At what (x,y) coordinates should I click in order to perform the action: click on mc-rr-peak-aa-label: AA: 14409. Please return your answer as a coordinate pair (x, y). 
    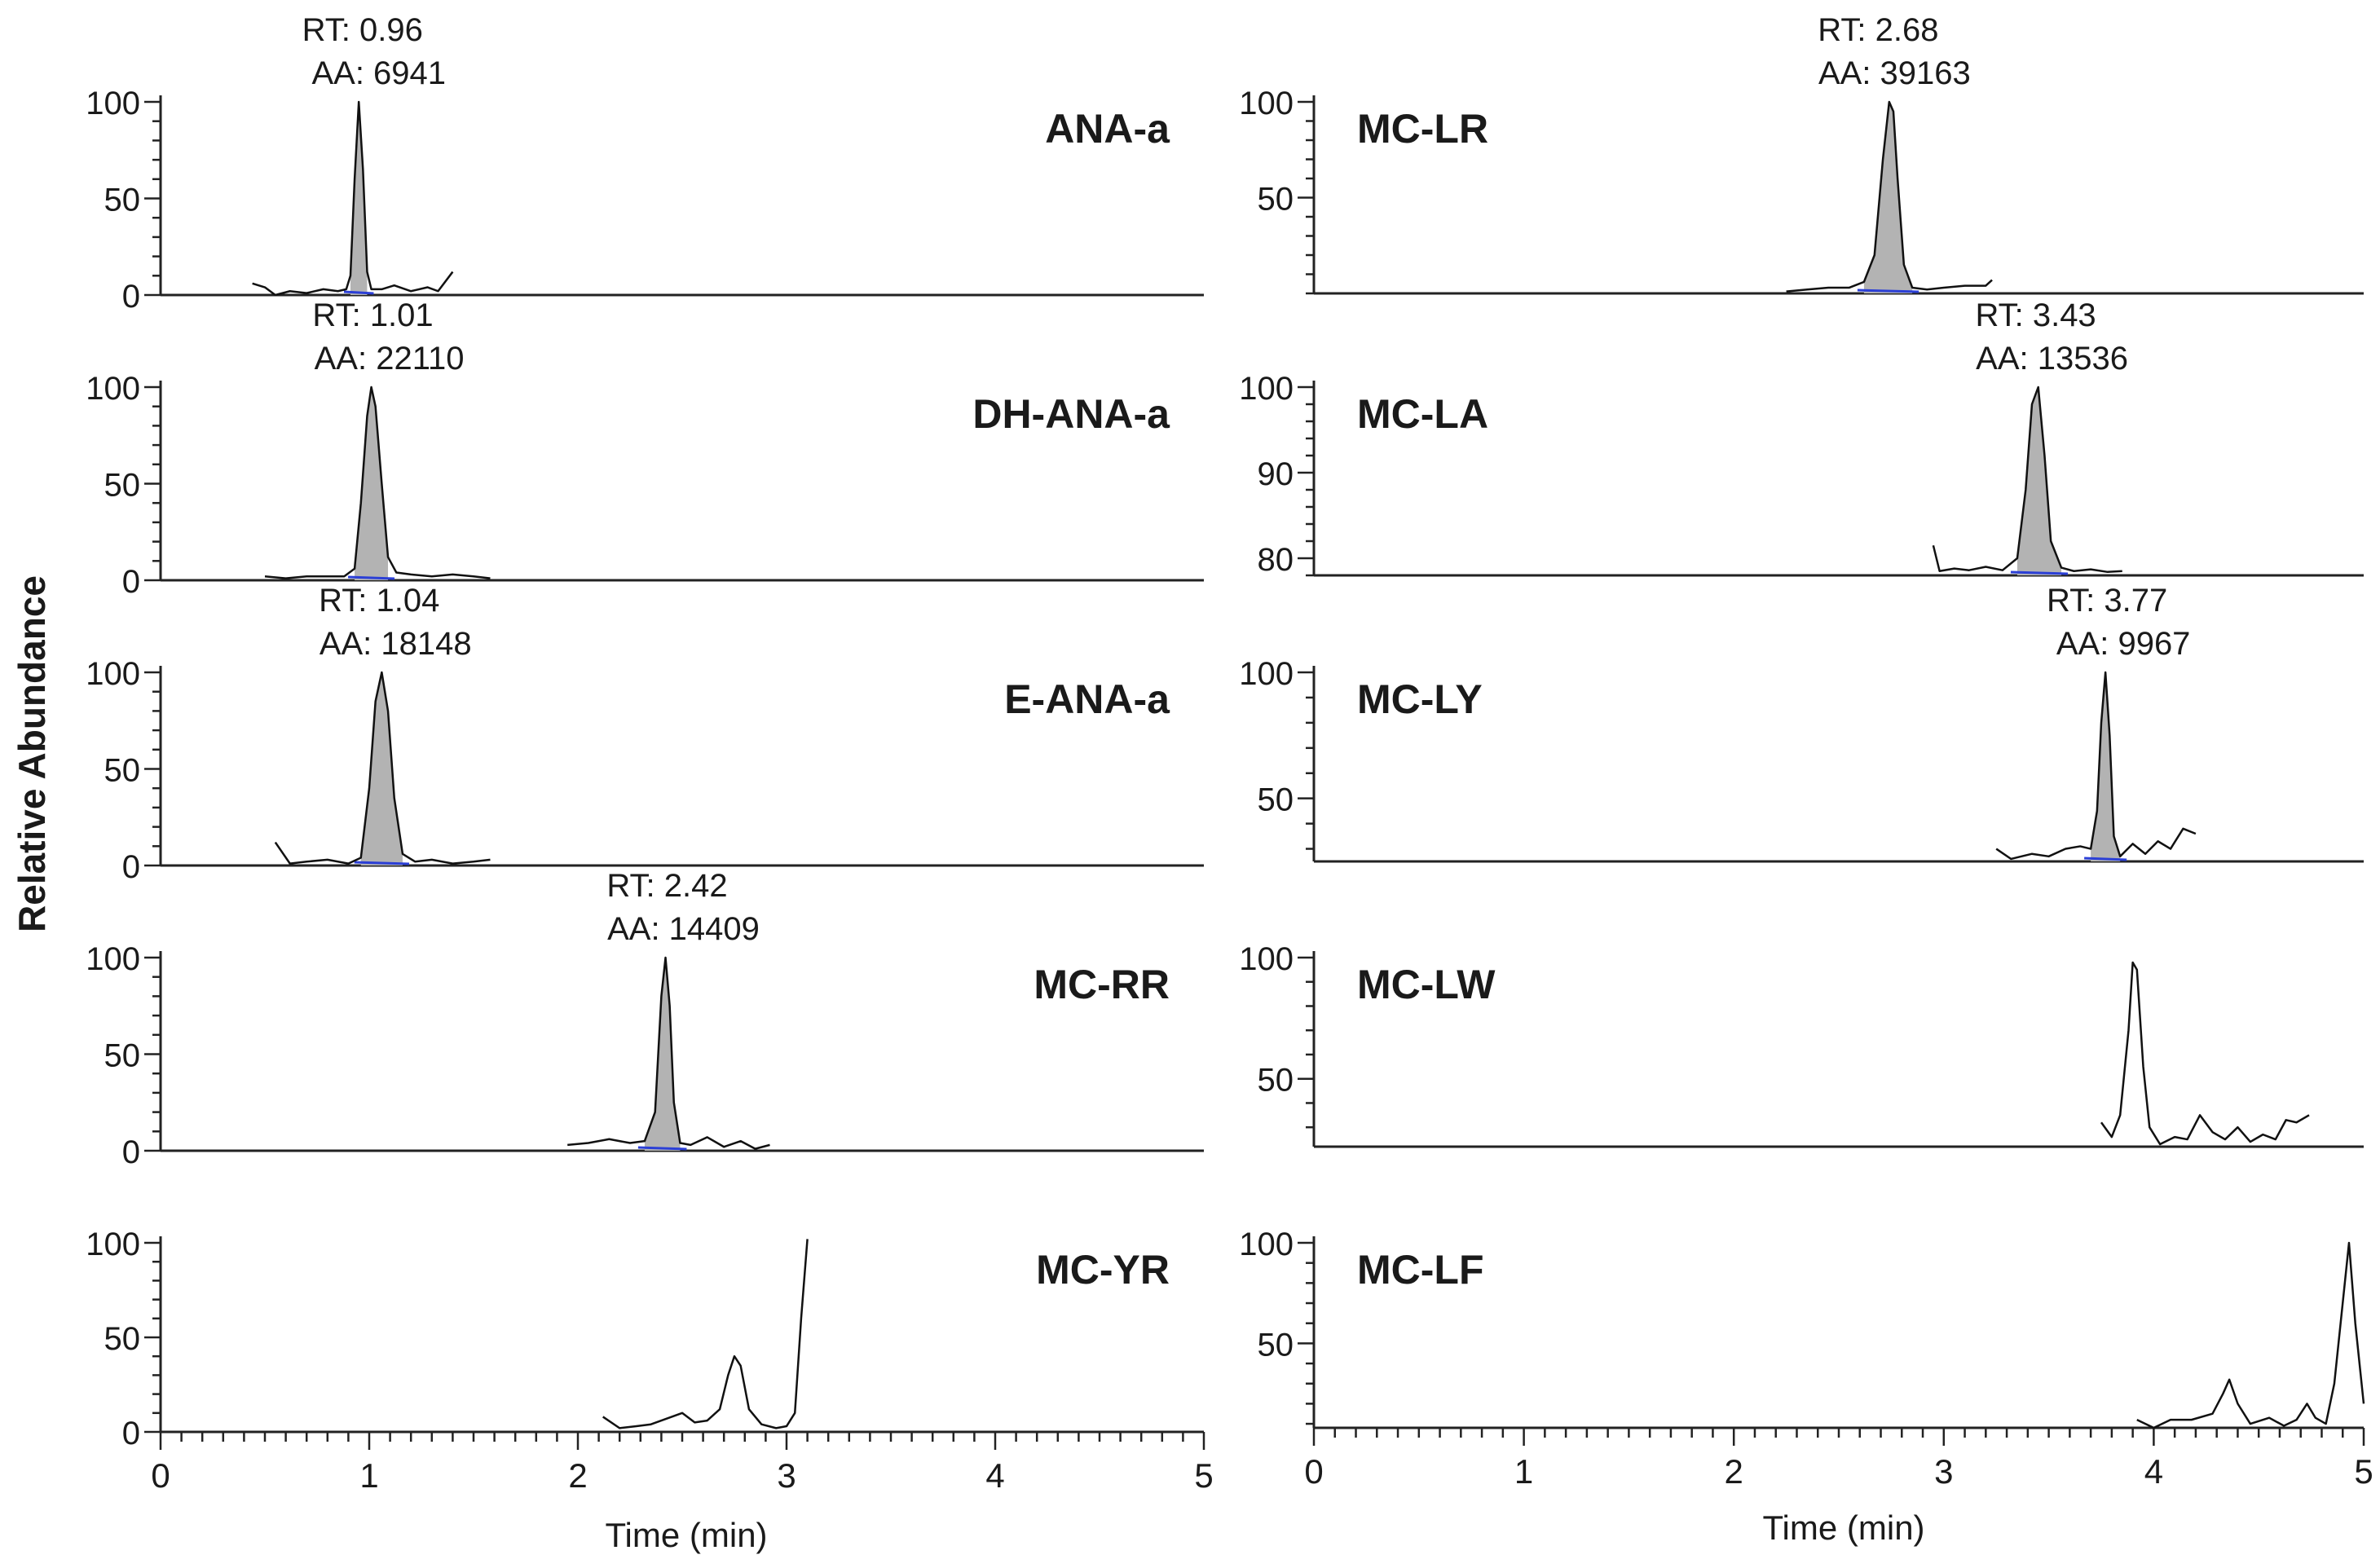
    Looking at the image, I should click on (683, 929).